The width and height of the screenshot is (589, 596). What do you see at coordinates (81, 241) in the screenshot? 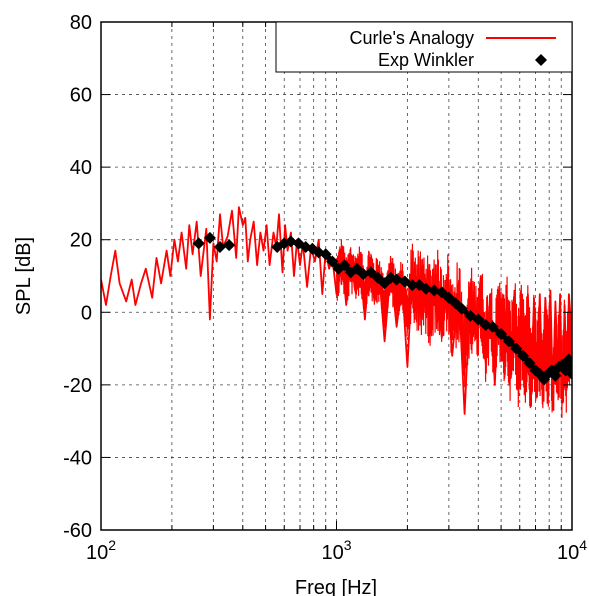
I see `y-tick-label: 20` at bounding box center [81, 241].